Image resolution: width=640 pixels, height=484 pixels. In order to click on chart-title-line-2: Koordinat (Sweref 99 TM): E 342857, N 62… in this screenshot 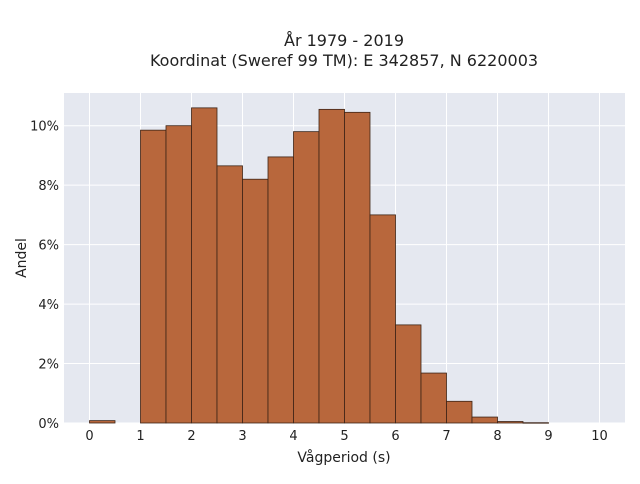, I will do `click(344, 60)`.